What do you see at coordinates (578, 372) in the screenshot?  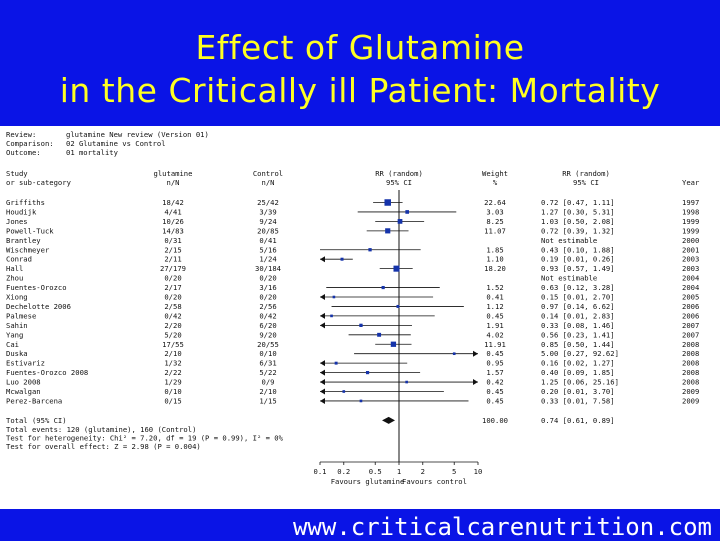 I see `study-rr-ci: 0.40 [0.09, 1.85]` at bounding box center [578, 372].